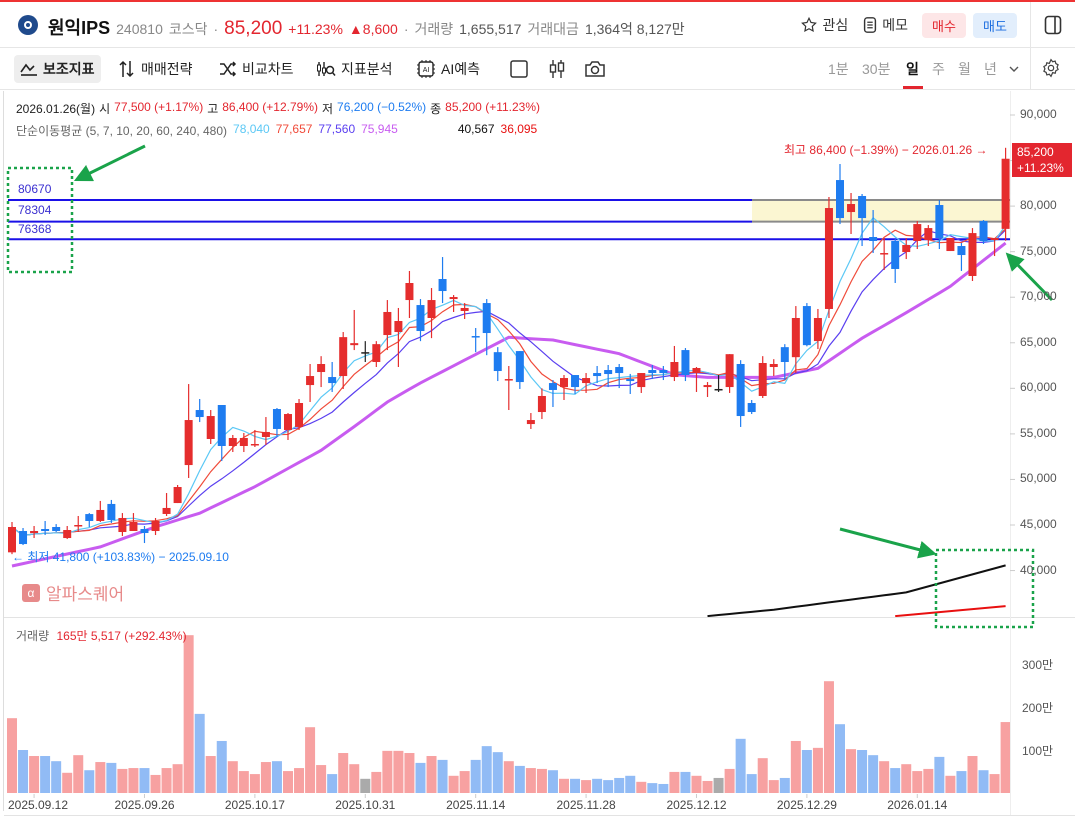  Describe the element at coordinates (870, 25) in the screenshot. I see `memo-icon` at that location.